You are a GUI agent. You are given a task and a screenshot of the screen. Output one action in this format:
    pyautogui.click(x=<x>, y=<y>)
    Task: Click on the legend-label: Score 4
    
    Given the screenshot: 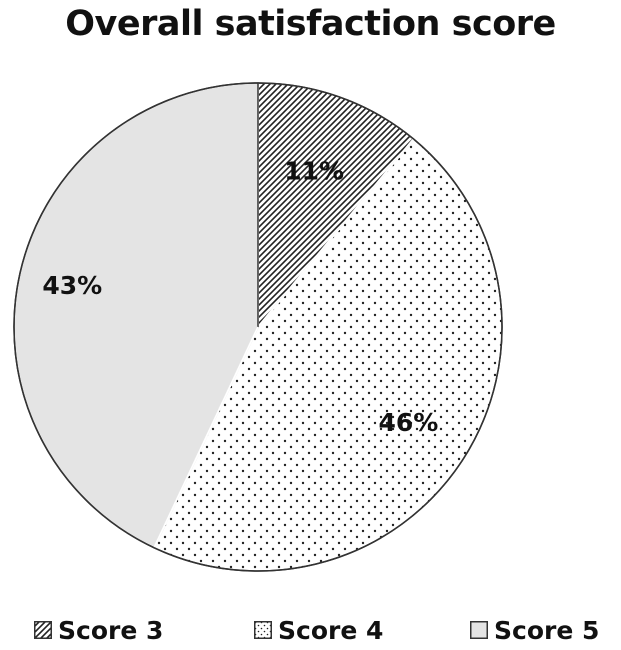 What is the action you would take?
    pyautogui.click(x=331, y=630)
    